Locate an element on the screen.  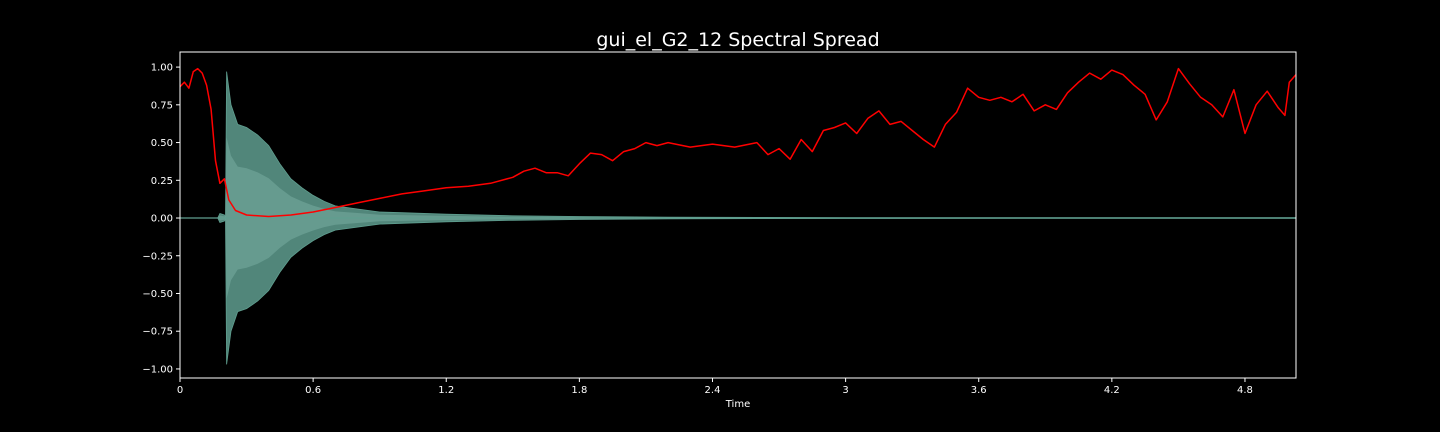
chart-title: gui_el_G2_12 Spectral Spread is located at coordinates (737, 40).